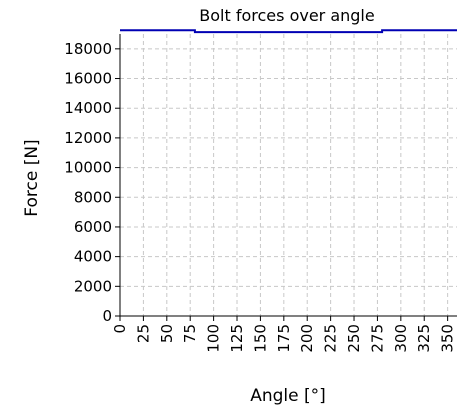  Describe the element at coordinates (331, 338) in the screenshot. I see `x-tick-label: 225` at that location.